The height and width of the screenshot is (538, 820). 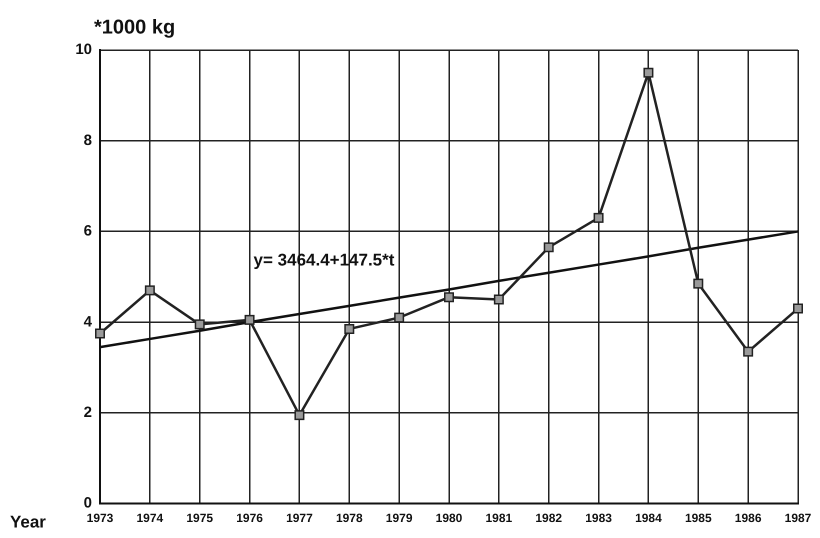 I want to click on x-tick-label: 1981, so click(x=499, y=518).